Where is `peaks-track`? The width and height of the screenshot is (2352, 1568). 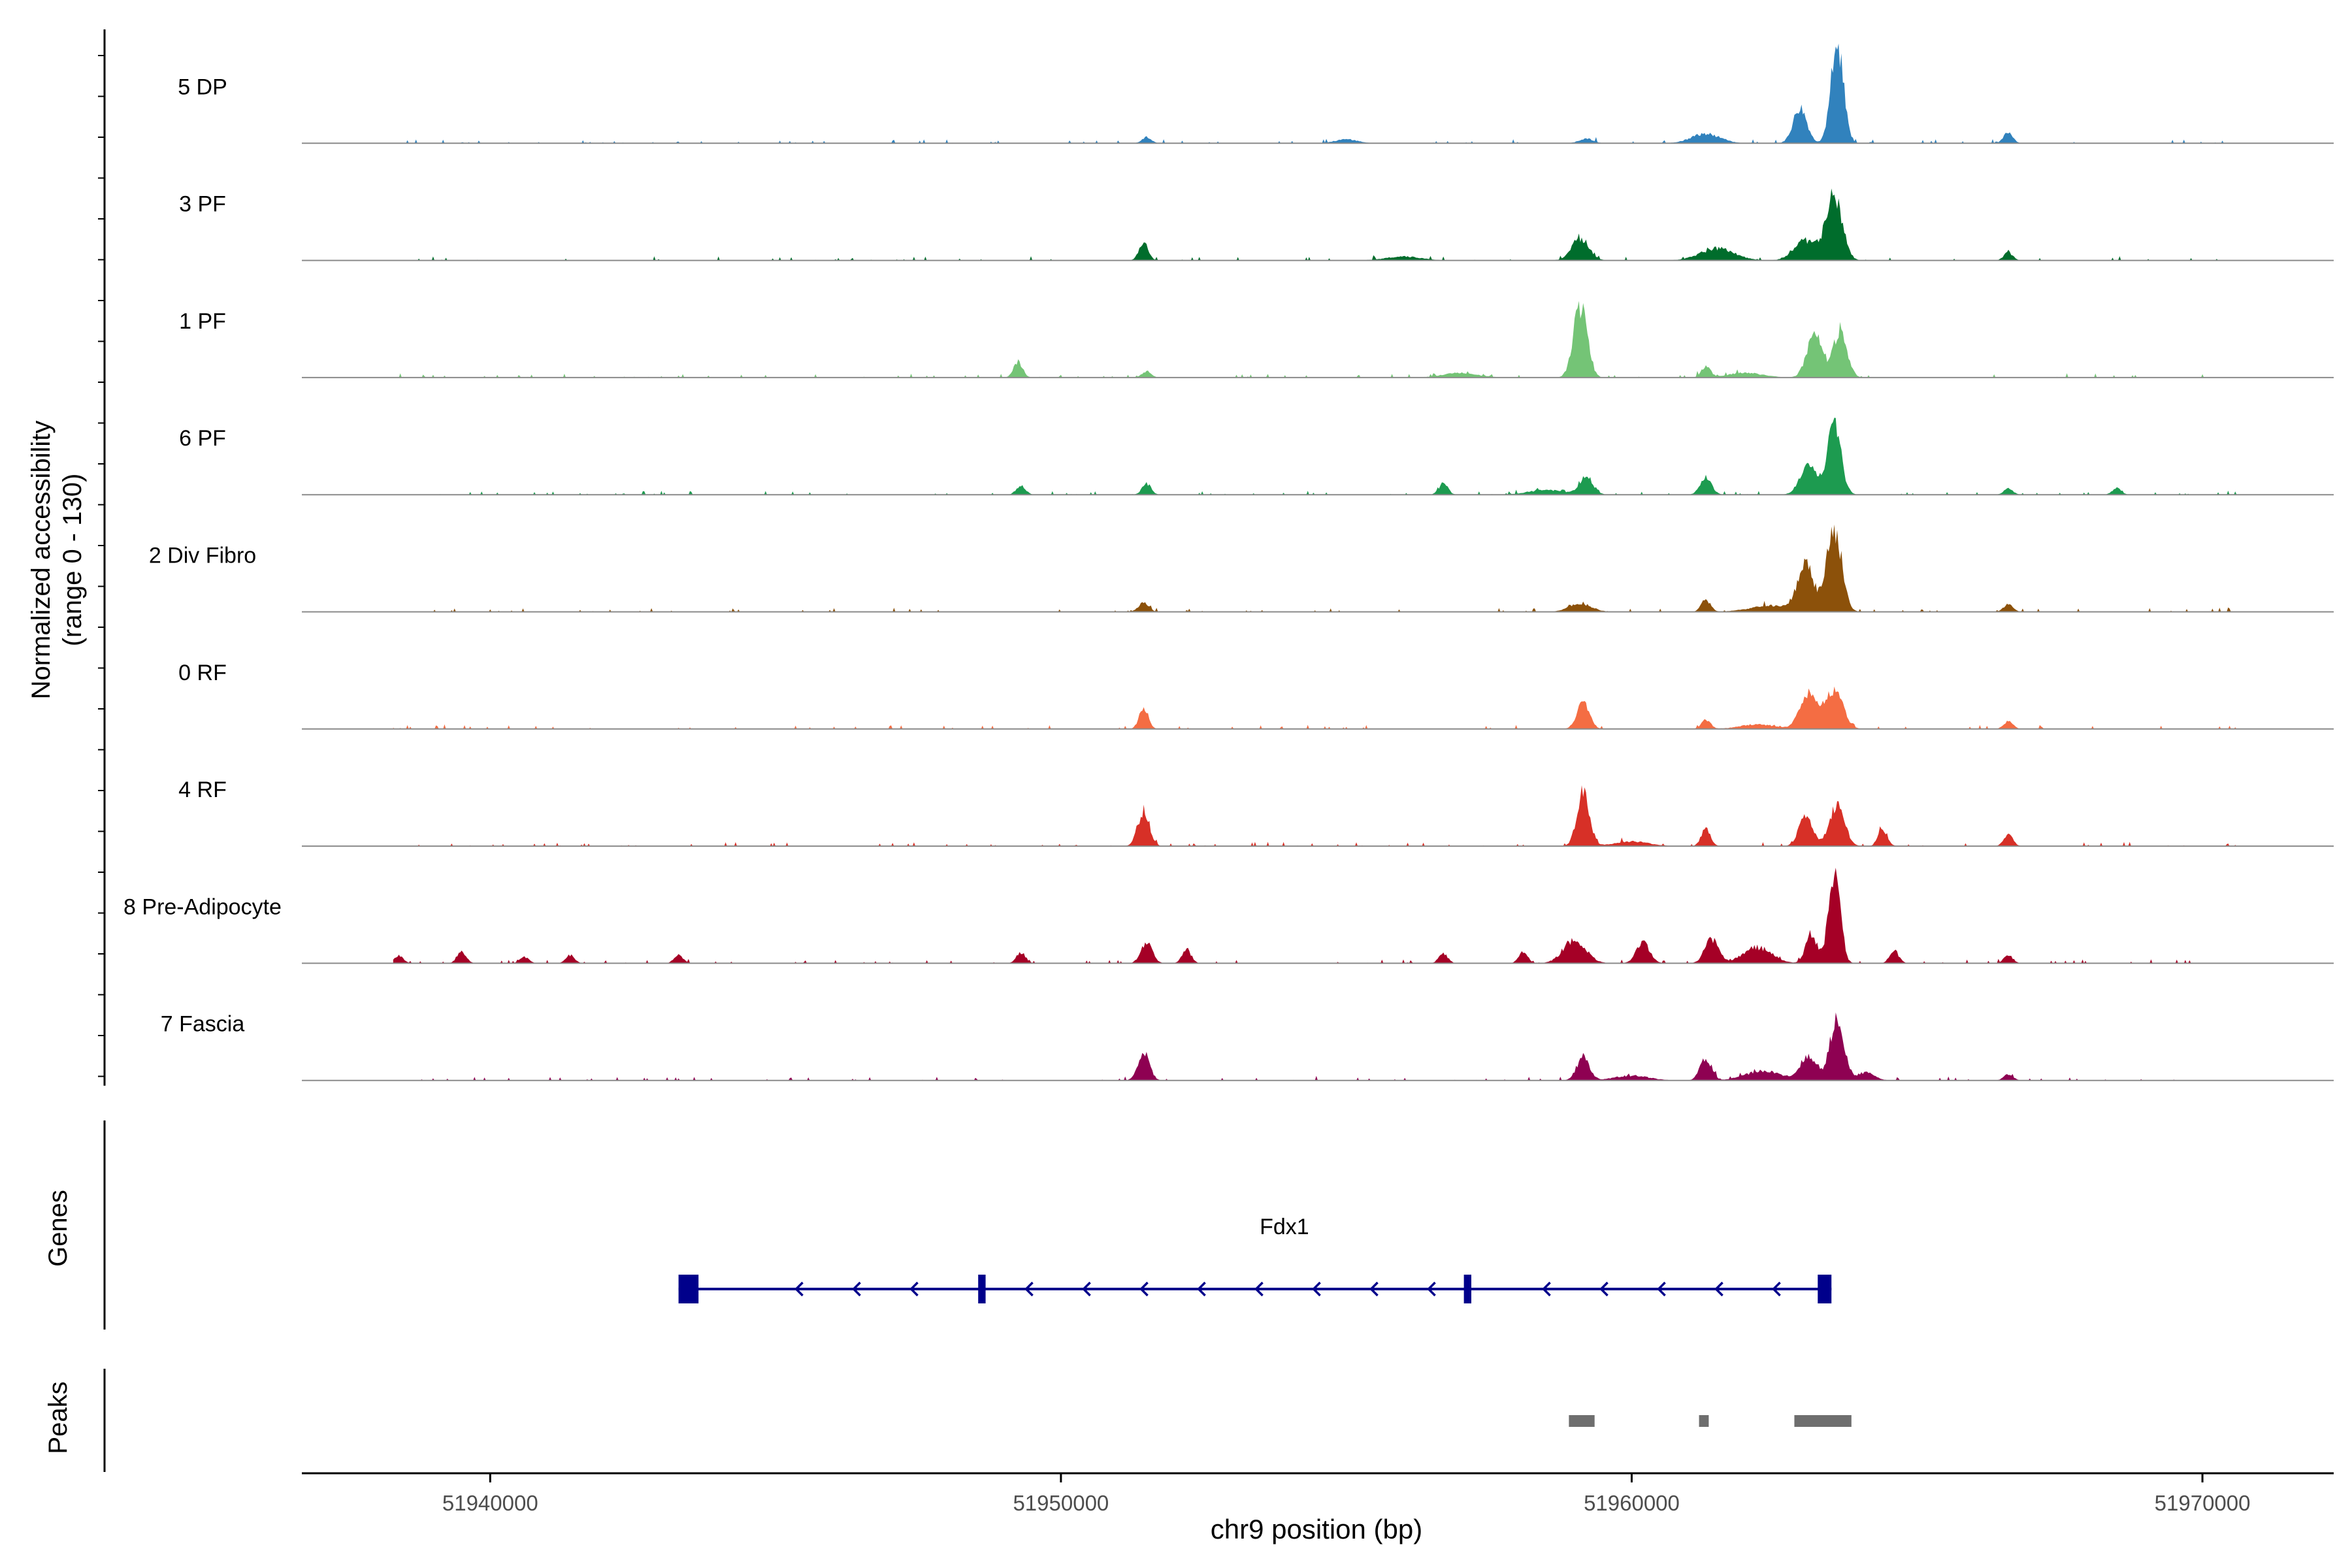
peaks-track is located at coordinates (977, 1420).